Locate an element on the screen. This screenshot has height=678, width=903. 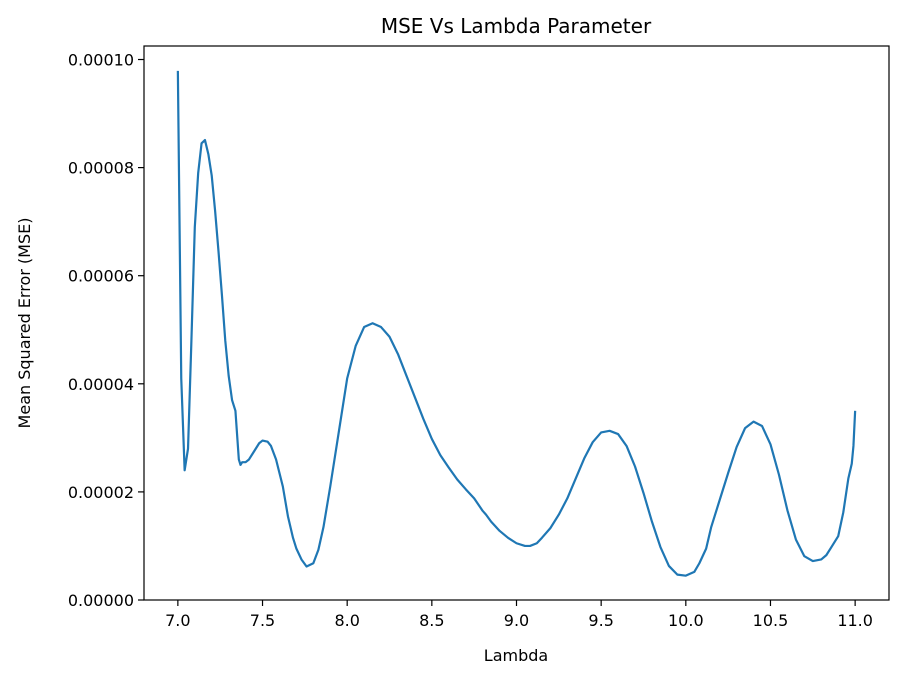
x-tick-label: 10.5 is located at coordinates (771, 620).